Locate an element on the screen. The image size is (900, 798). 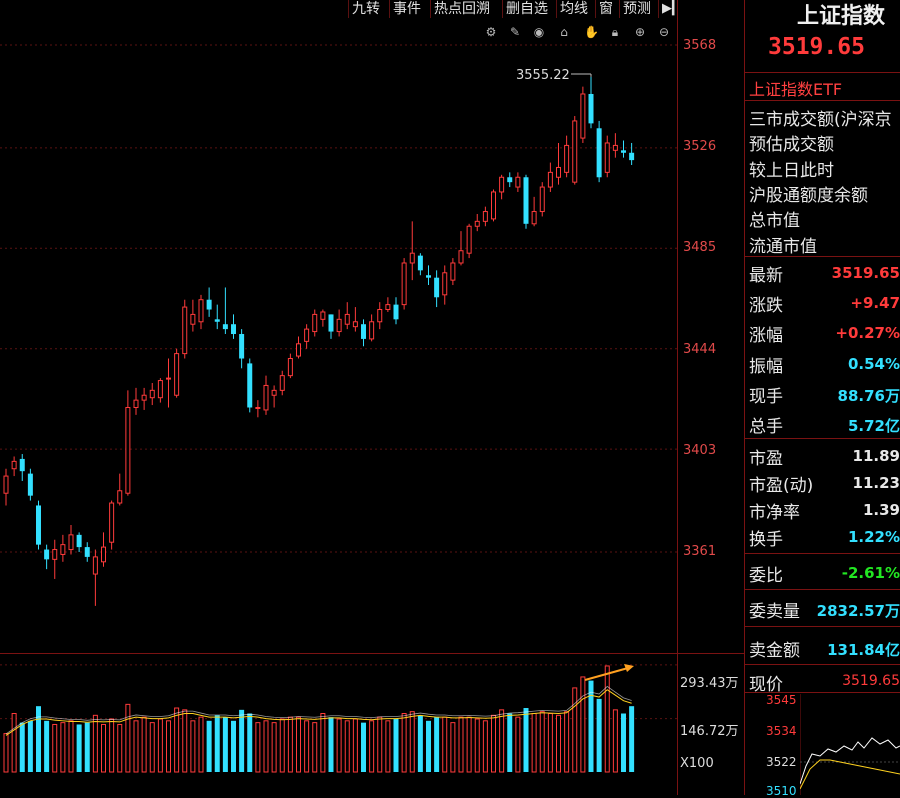
draw-pen-icon: ✎ is located at coordinates (515, 32).